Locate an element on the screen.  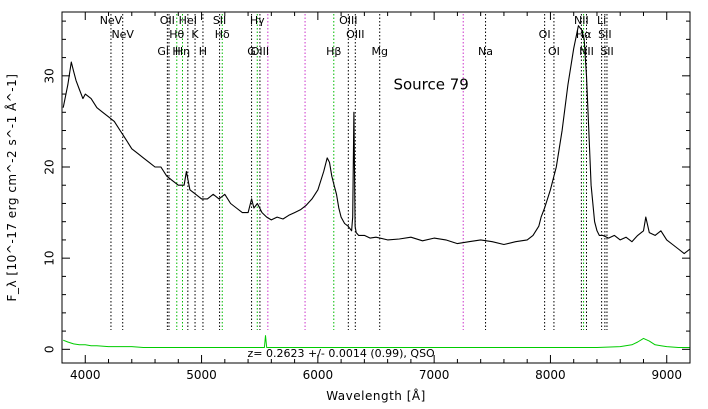
x-tick-label: 8000 is located at coordinates (550, 375).